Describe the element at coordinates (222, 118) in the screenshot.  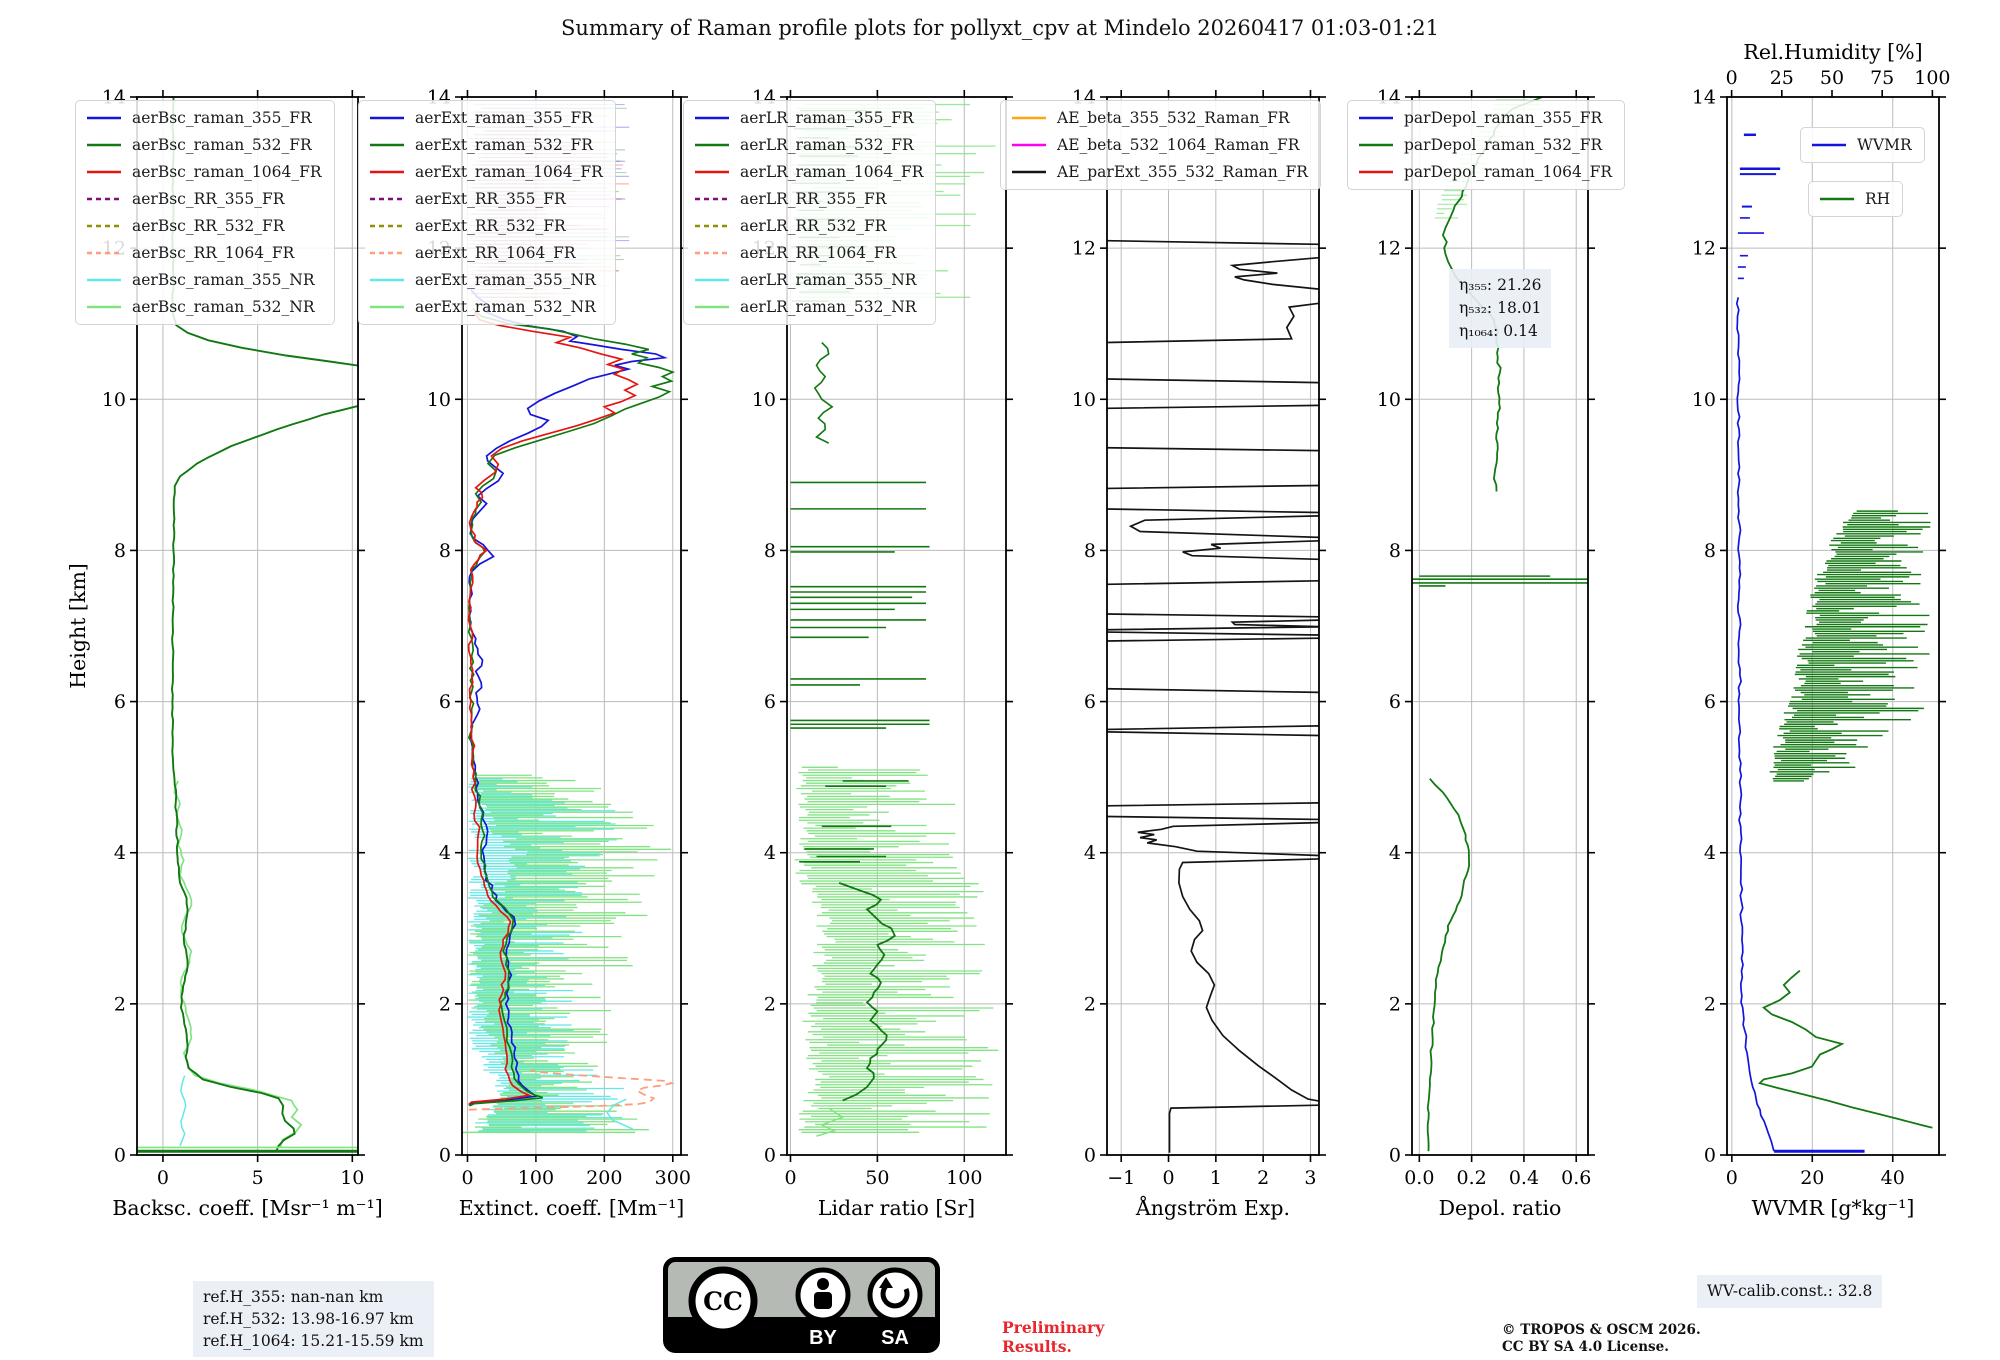
I see `legend-item-label: aerBsc_raman_355_FR` at that location.